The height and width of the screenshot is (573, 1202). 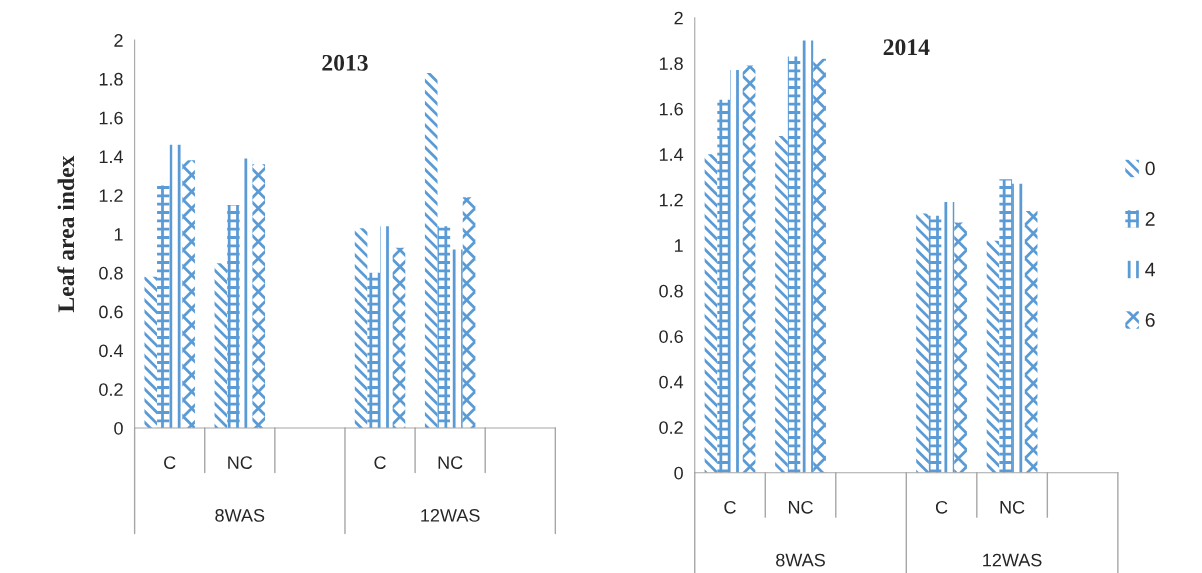 I want to click on y-axis-title: Leaf area index, so click(x=66, y=234).